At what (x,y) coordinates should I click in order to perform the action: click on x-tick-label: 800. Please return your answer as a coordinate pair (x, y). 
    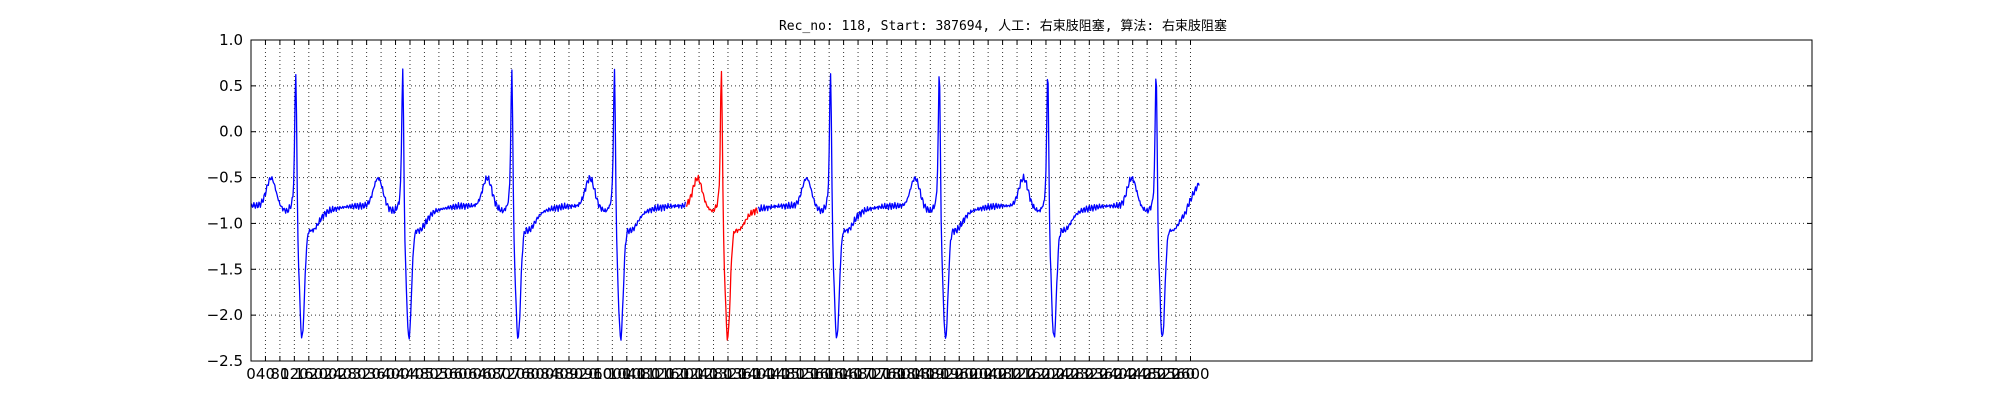
    Looking at the image, I should click on (540, 374).